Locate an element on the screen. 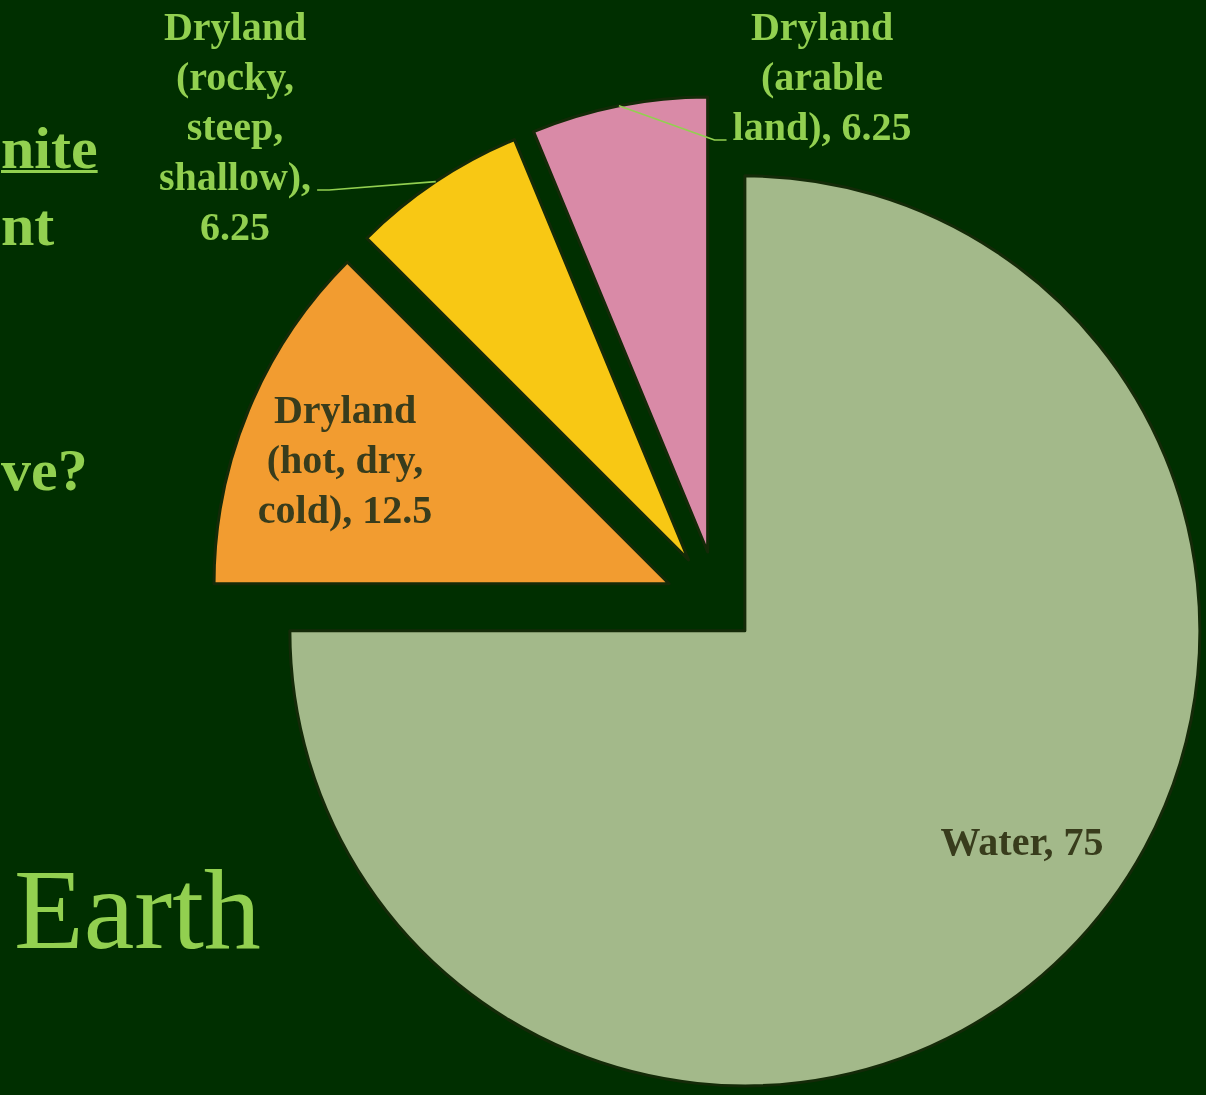 This screenshot has width=1206, height=1095. slice-label: Dryland (arable land), 6.25 is located at coordinates (822, 77).